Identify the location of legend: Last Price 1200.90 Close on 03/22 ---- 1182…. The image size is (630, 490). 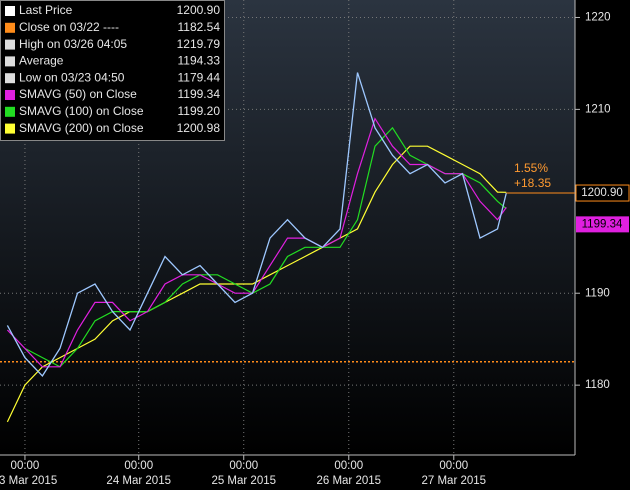
(112, 70).